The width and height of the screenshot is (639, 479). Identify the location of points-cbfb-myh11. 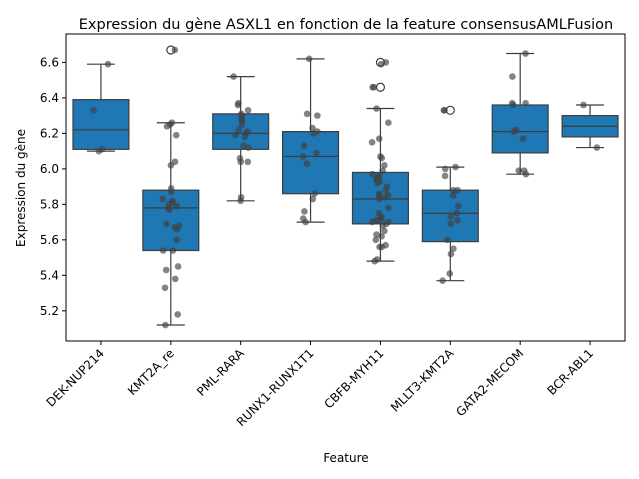
(380, 162).